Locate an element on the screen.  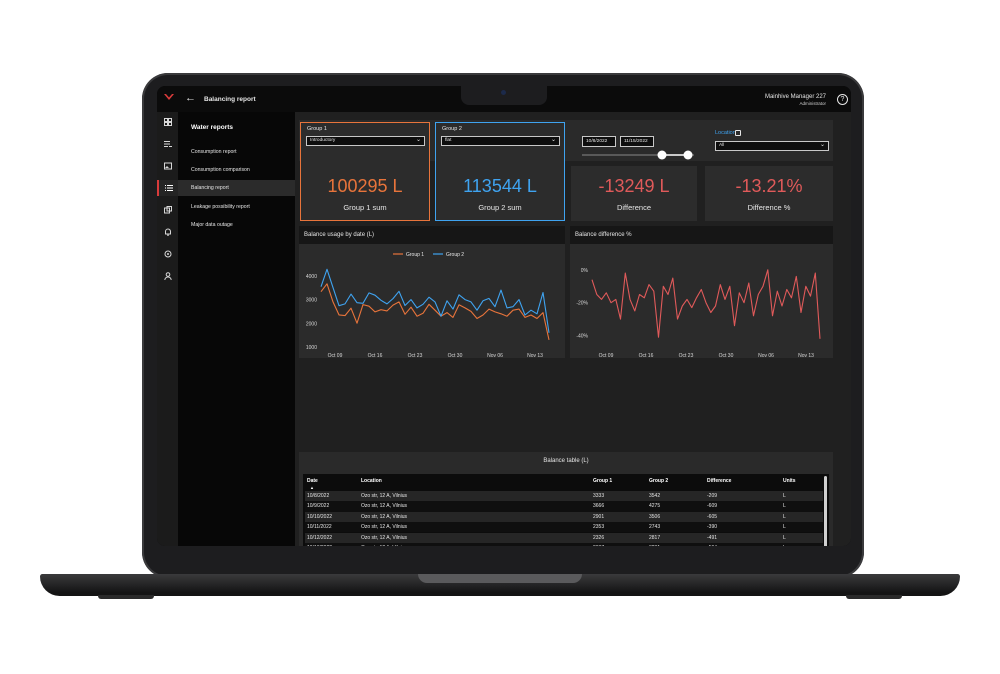
table-cell: 2353 is located at coordinates (599, 527).